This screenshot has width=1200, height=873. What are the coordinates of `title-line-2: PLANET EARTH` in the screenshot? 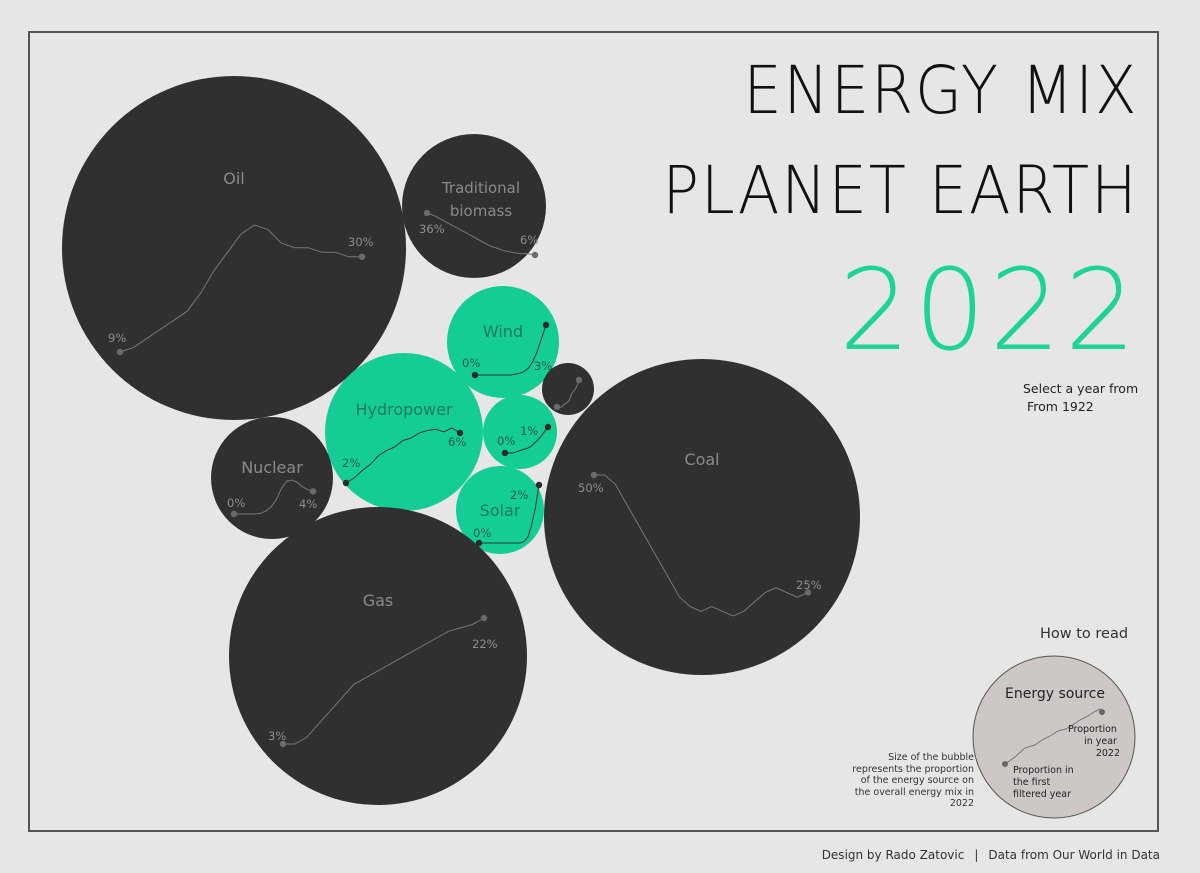 It's located at (899, 190).